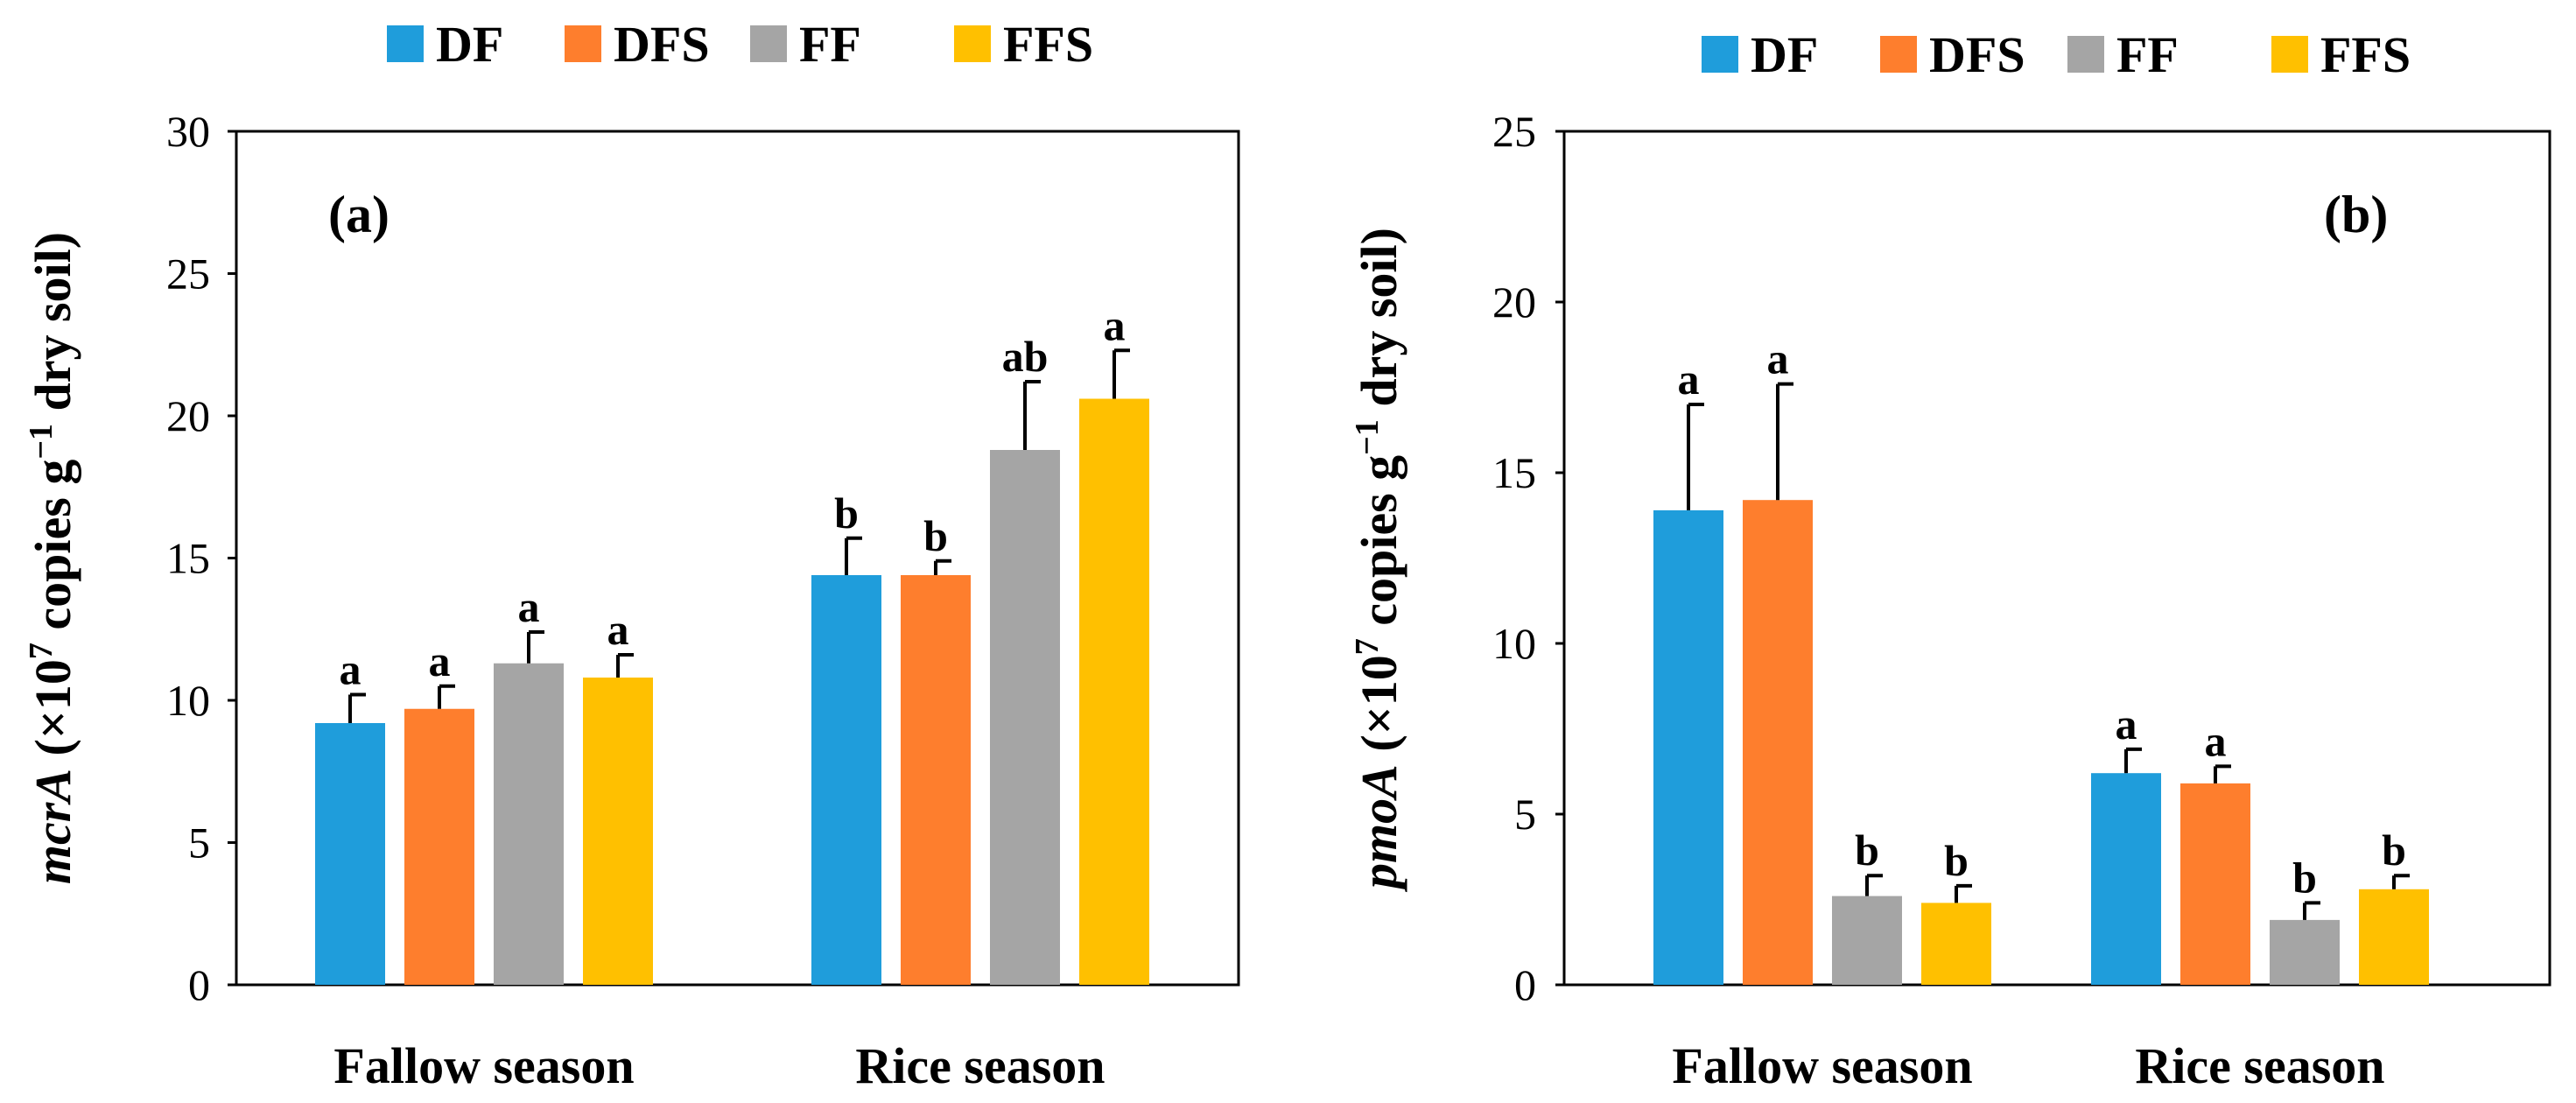  Describe the element at coordinates (53, 826) in the screenshot. I see `y-axis-label-gene: mcrA` at that location.